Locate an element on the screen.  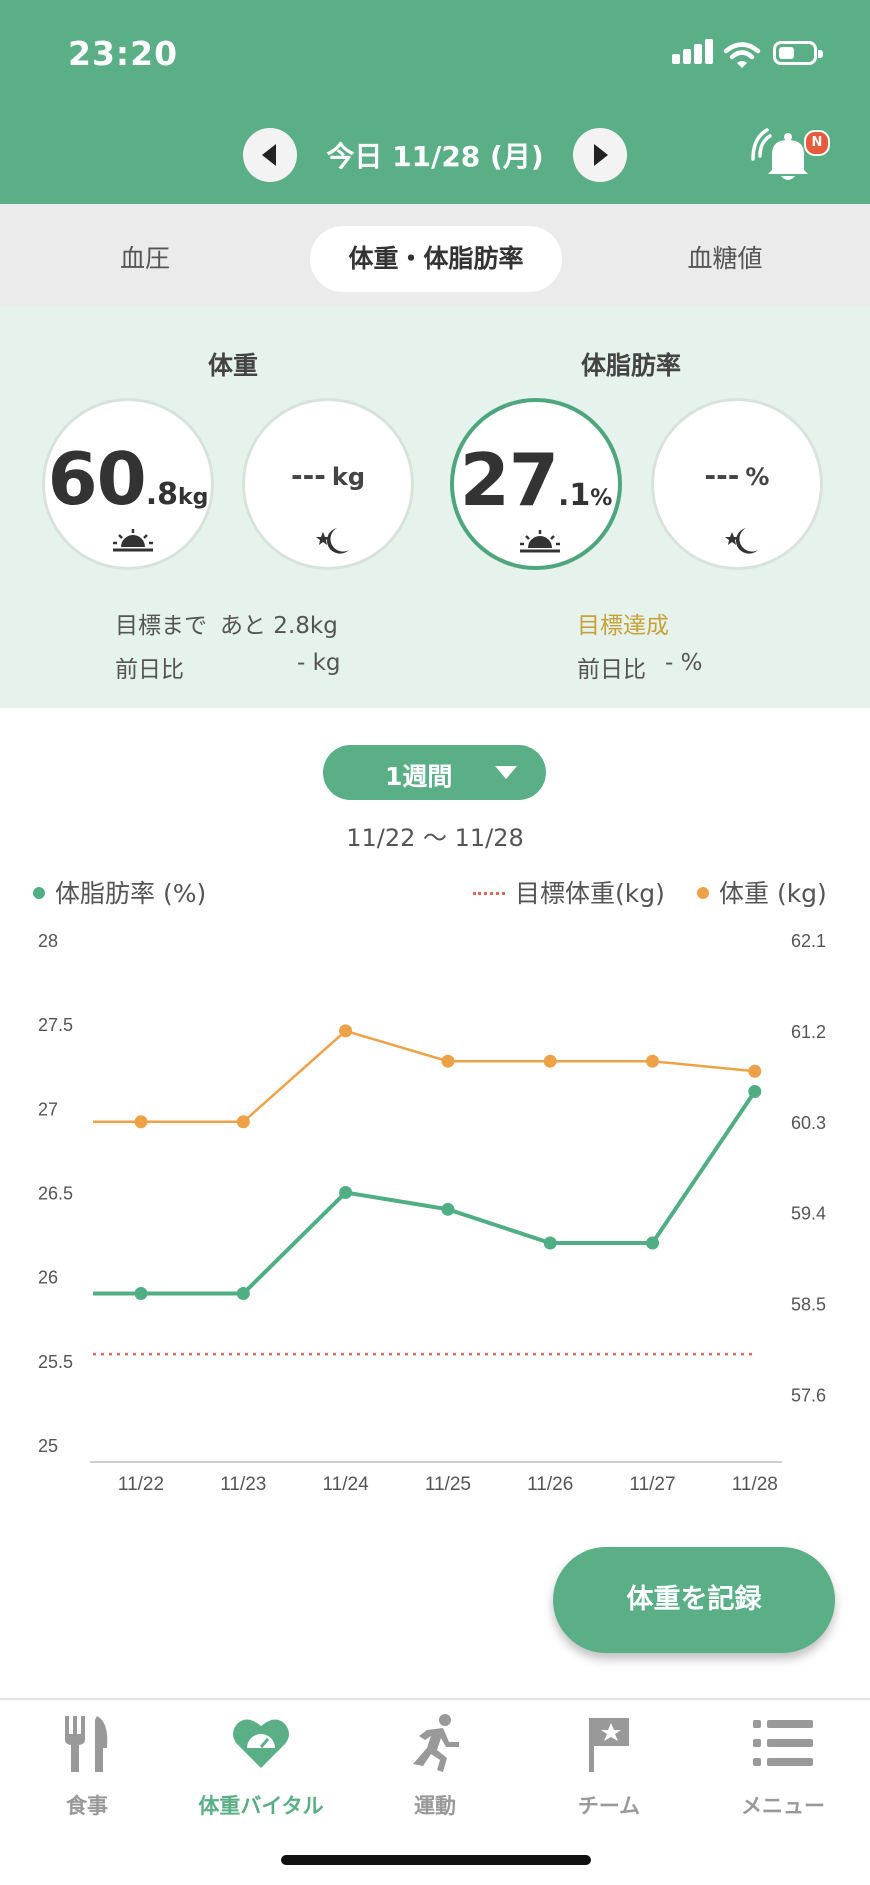
nav-item-team: チーム is located at coordinates (609, 1772).